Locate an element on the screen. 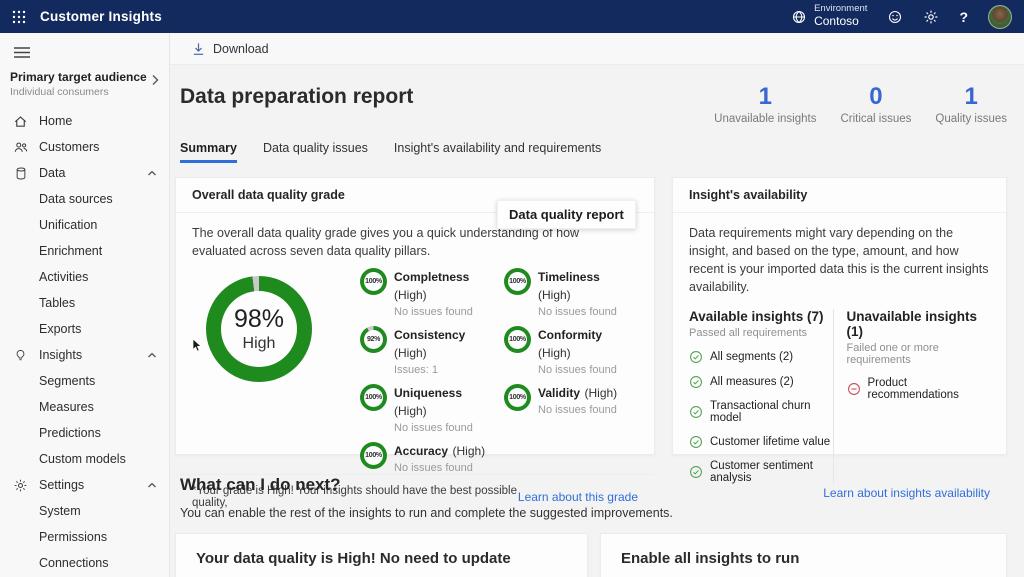 This screenshot has height=577, width=1024. sidebar-item-activities: Activities is located at coordinates (84, 277).